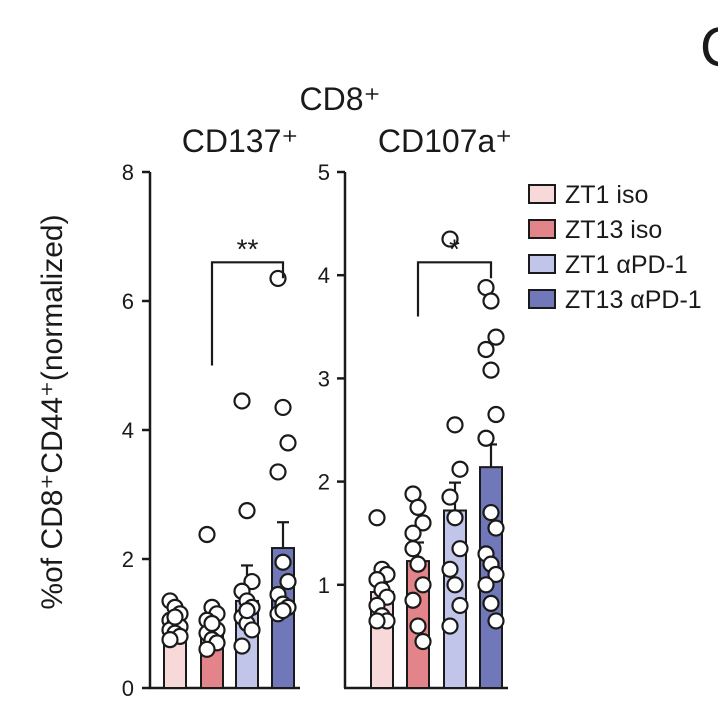  I want to click on y-tick-label: 5, so click(324, 172).